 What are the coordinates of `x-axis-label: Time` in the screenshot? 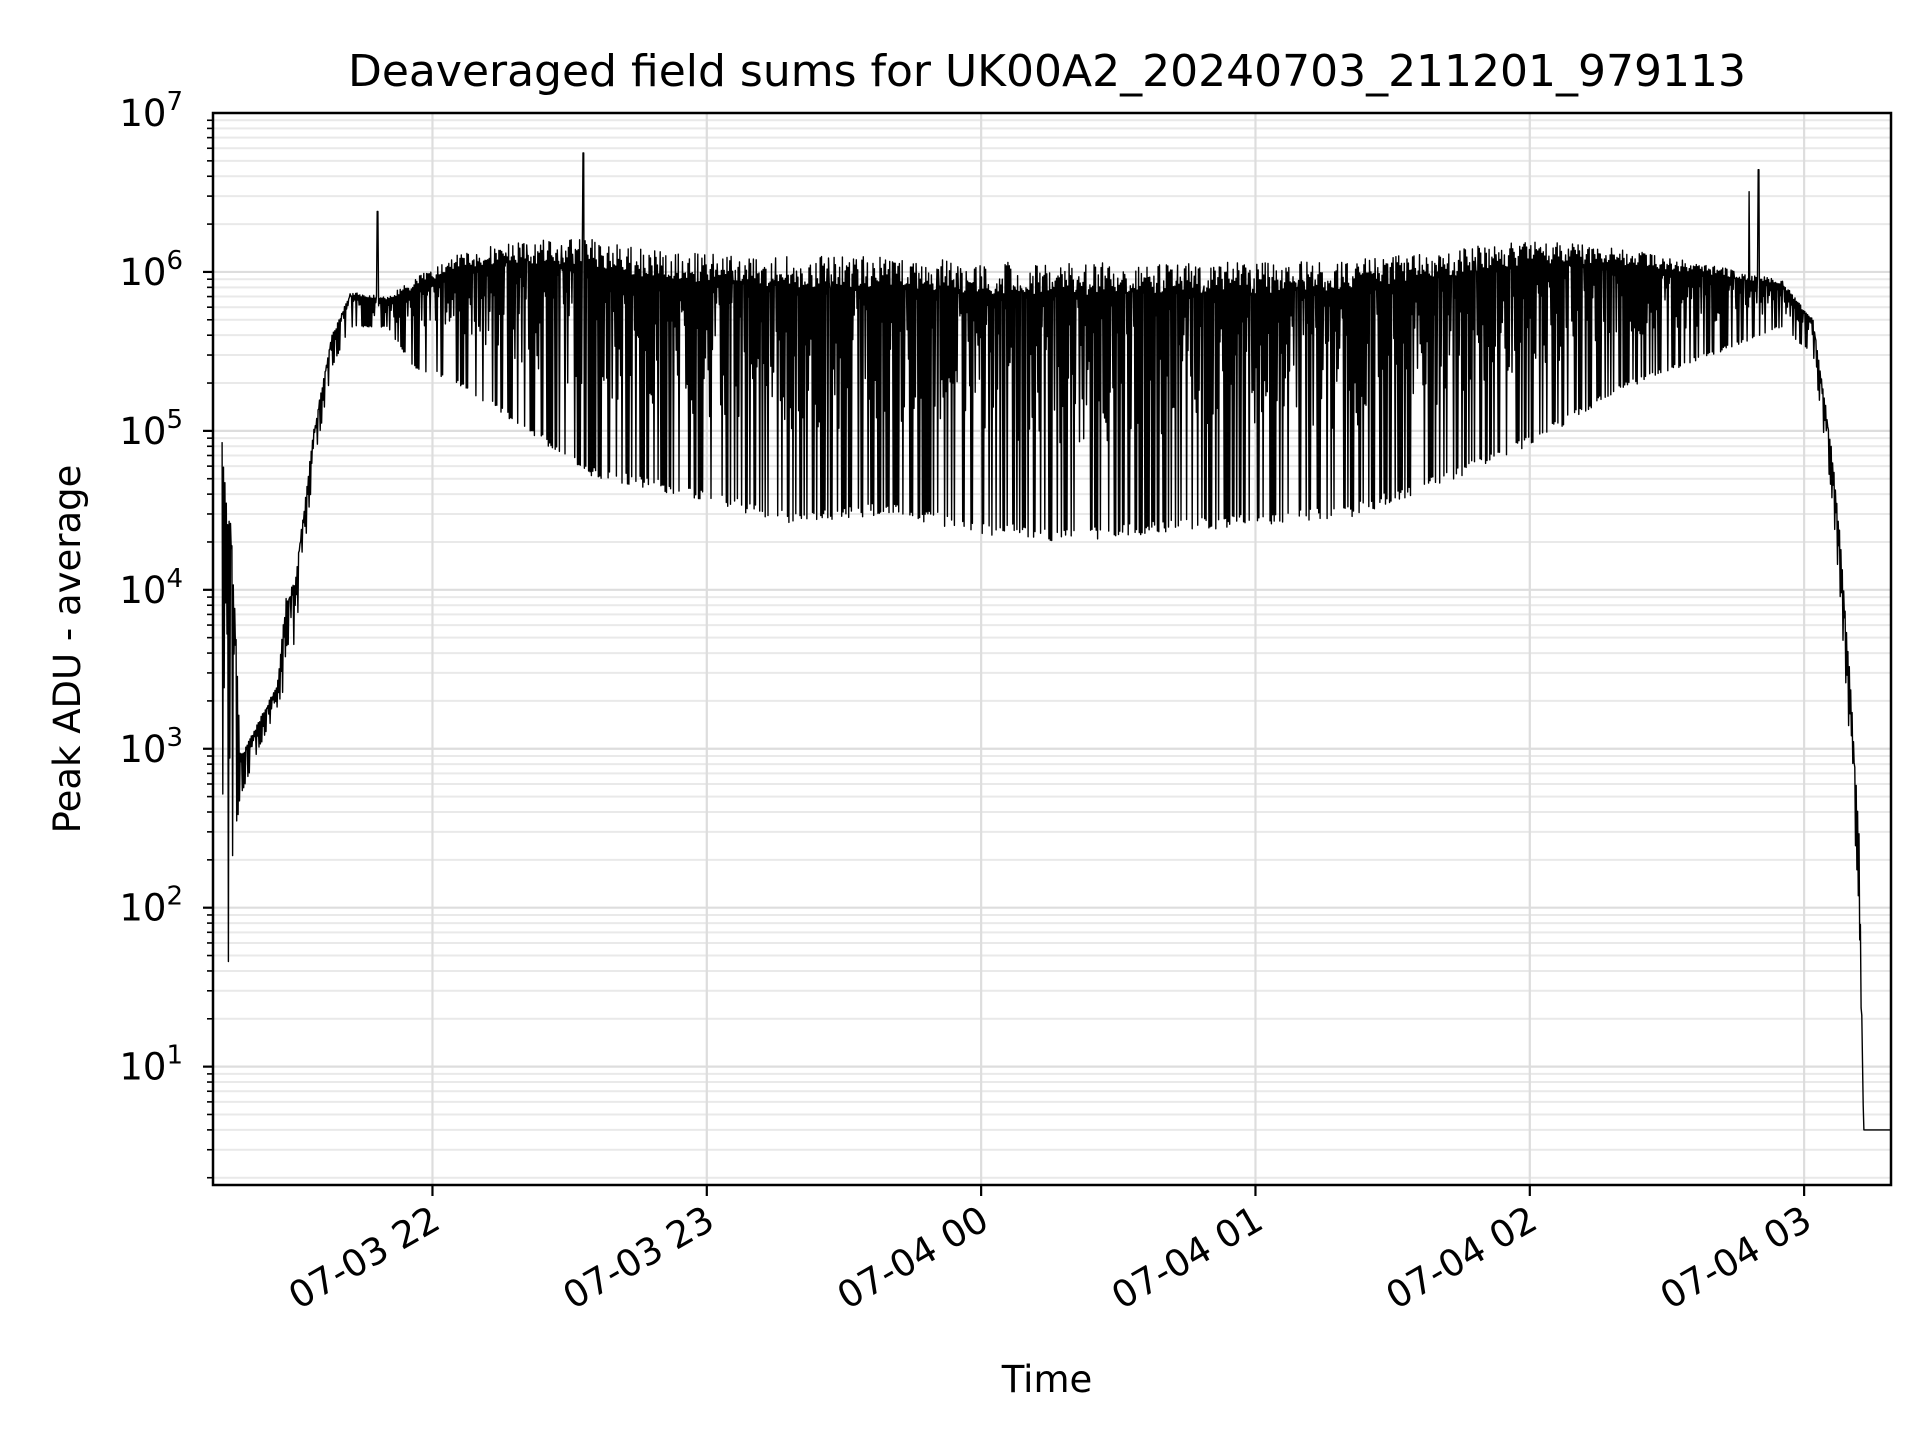 It's located at (1047, 1379).